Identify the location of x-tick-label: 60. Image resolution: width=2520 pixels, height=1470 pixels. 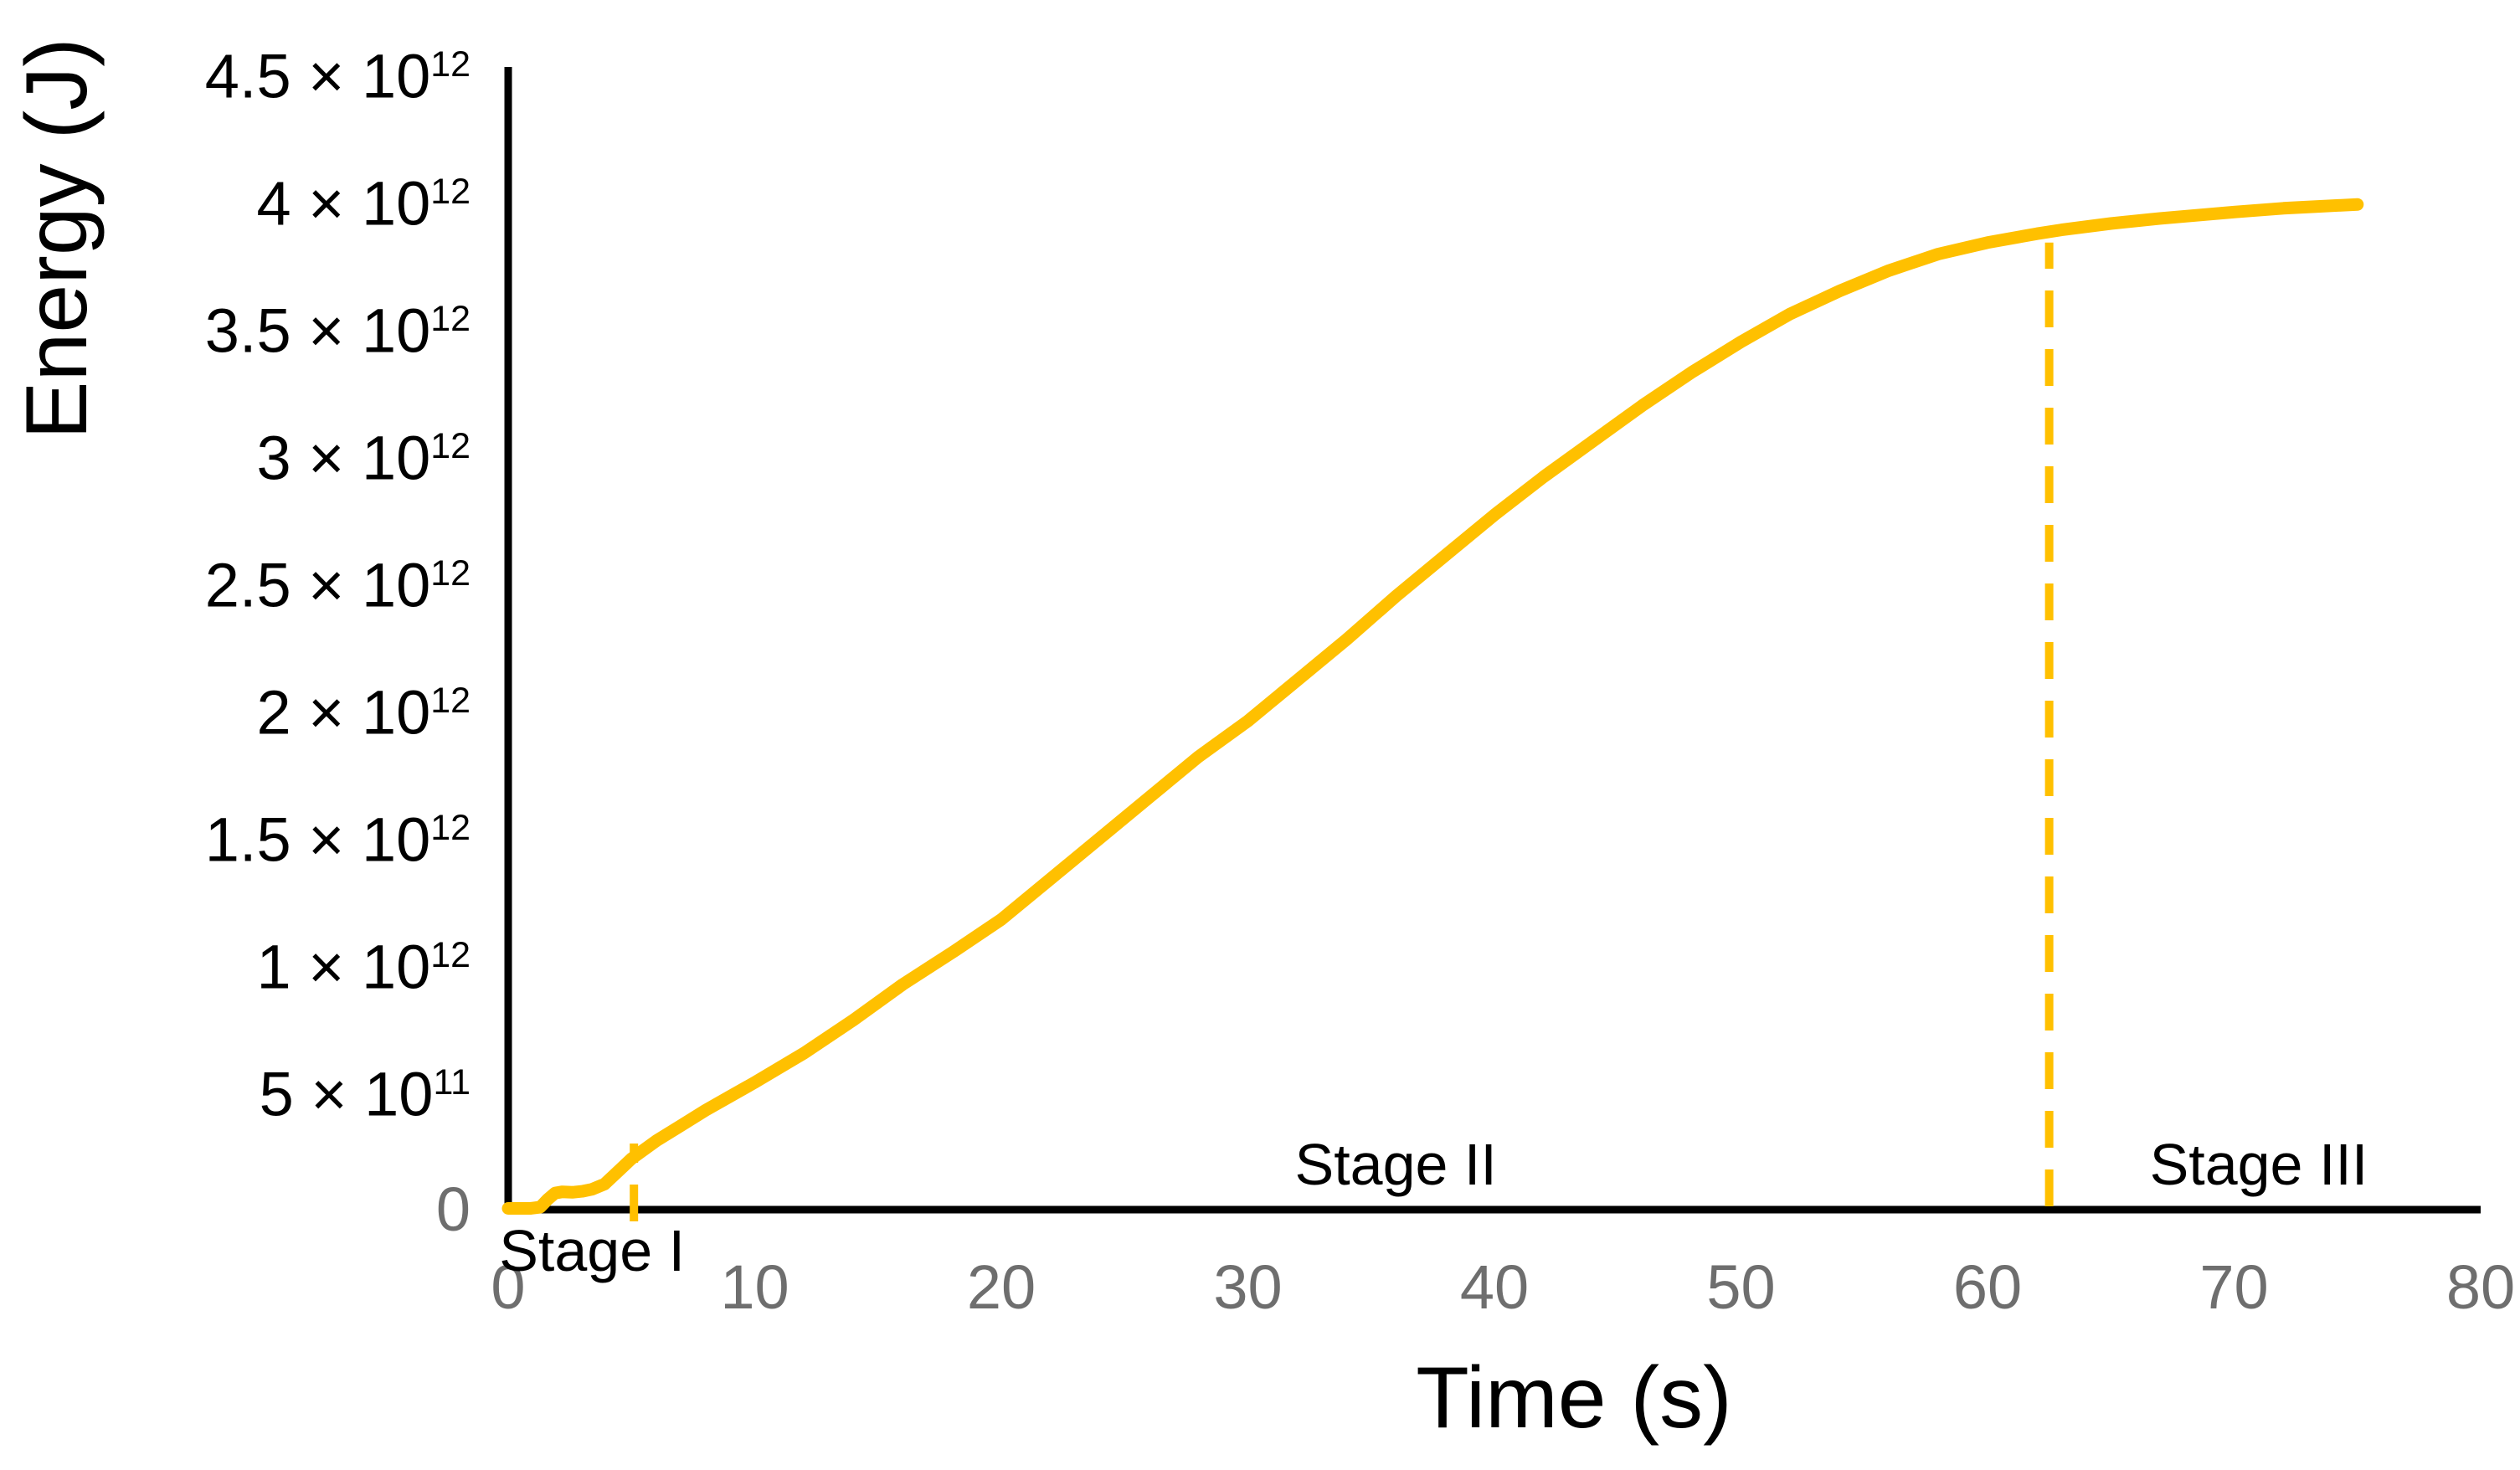
(1988, 1287).